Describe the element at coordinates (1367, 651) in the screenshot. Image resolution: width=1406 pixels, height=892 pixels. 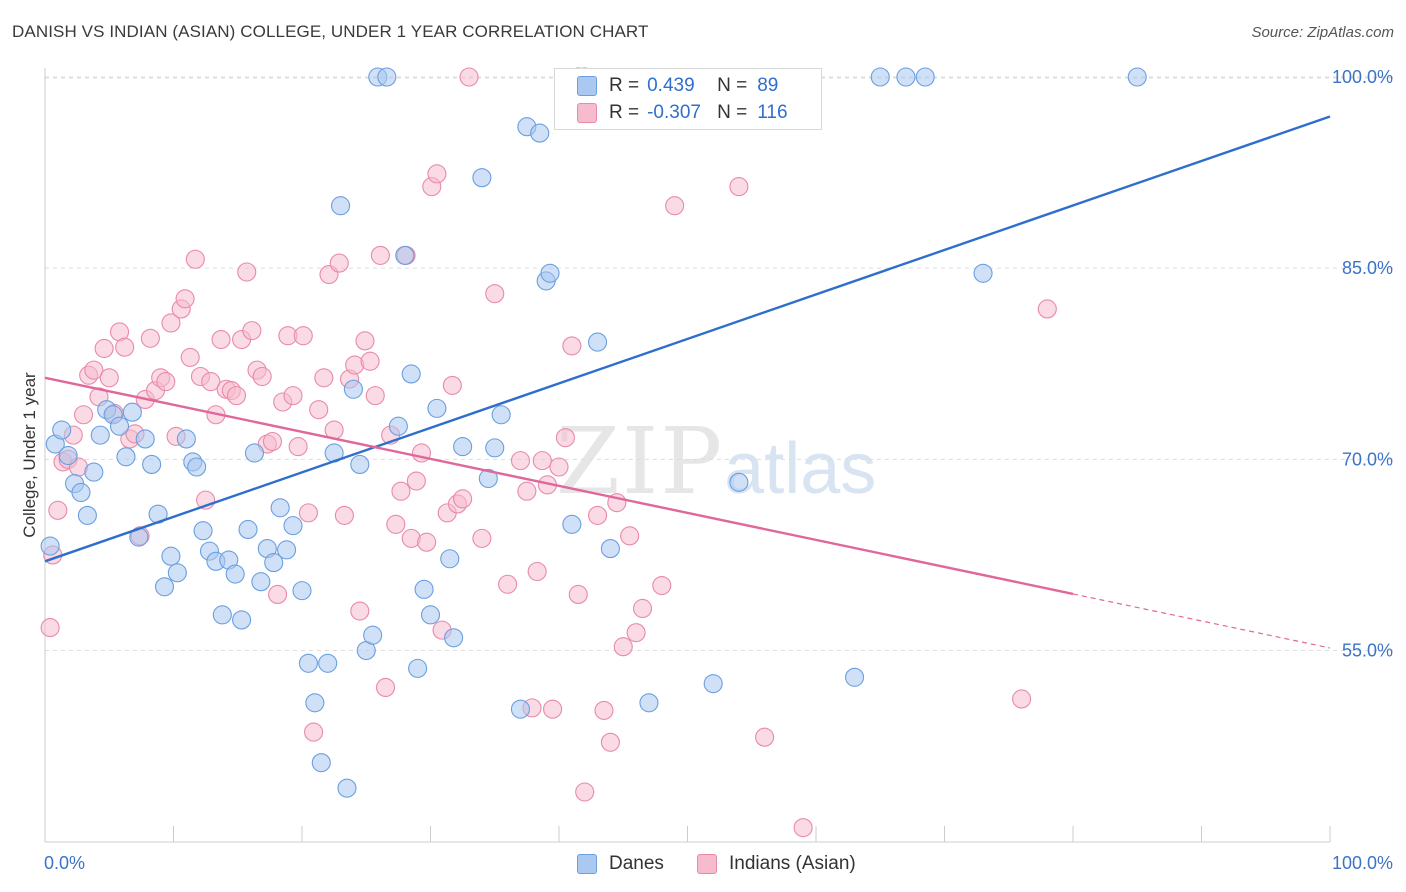
I see `y-tick-label: 55.0%` at that location.